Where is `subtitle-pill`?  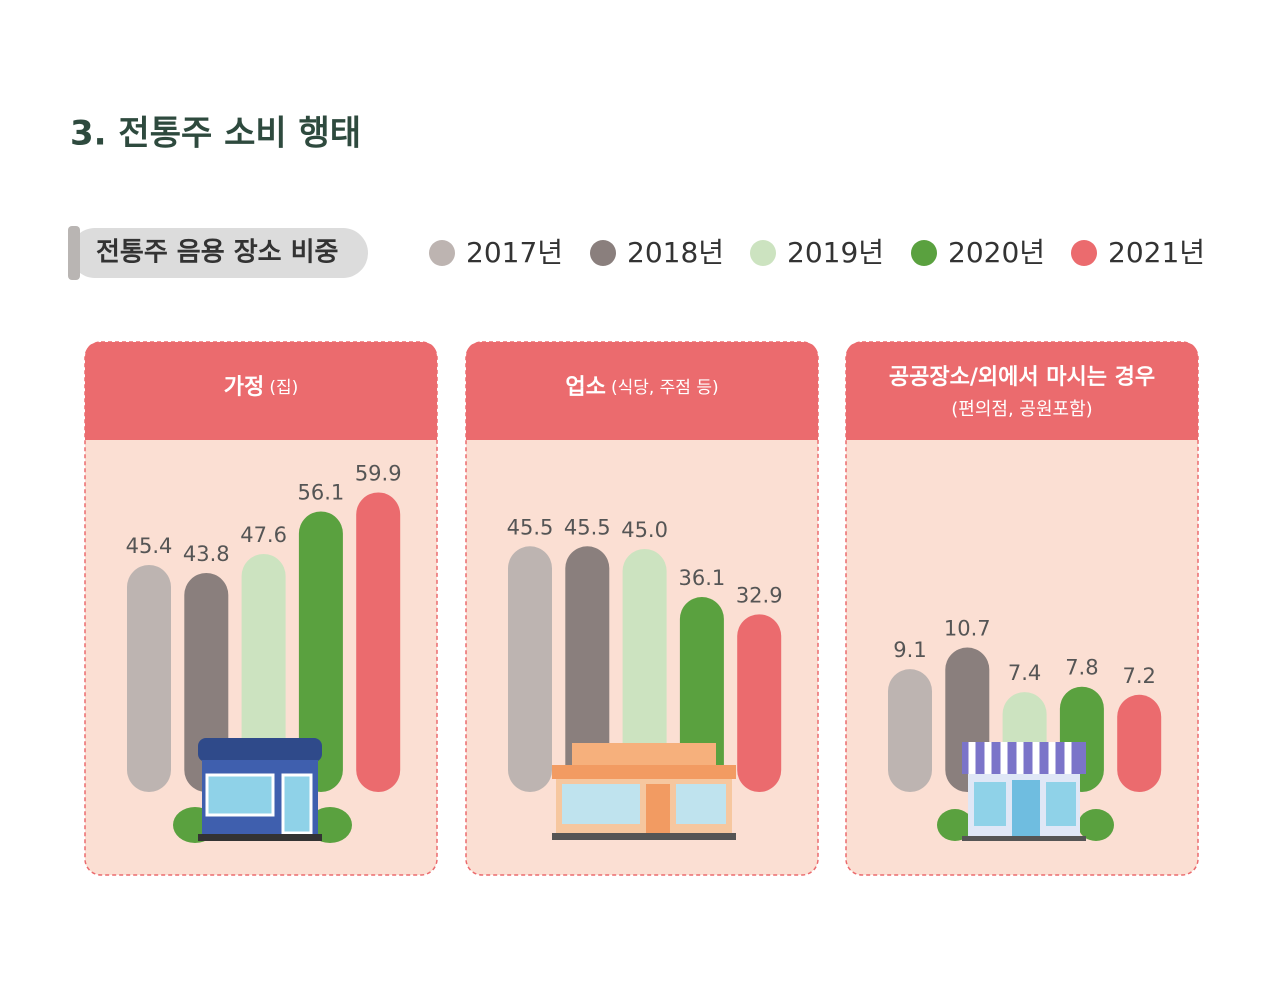
subtitle-pill is located at coordinates (219, 253).